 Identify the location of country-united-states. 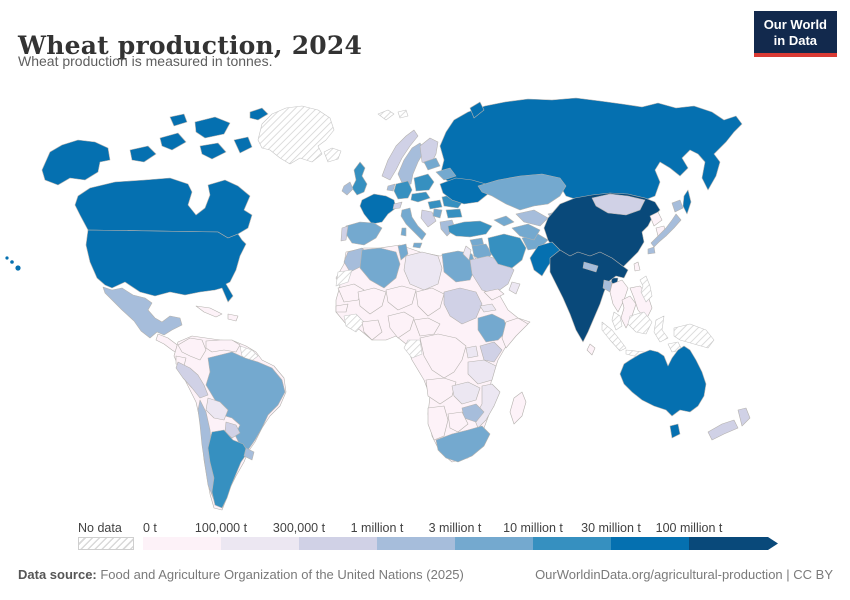
(144, 221).